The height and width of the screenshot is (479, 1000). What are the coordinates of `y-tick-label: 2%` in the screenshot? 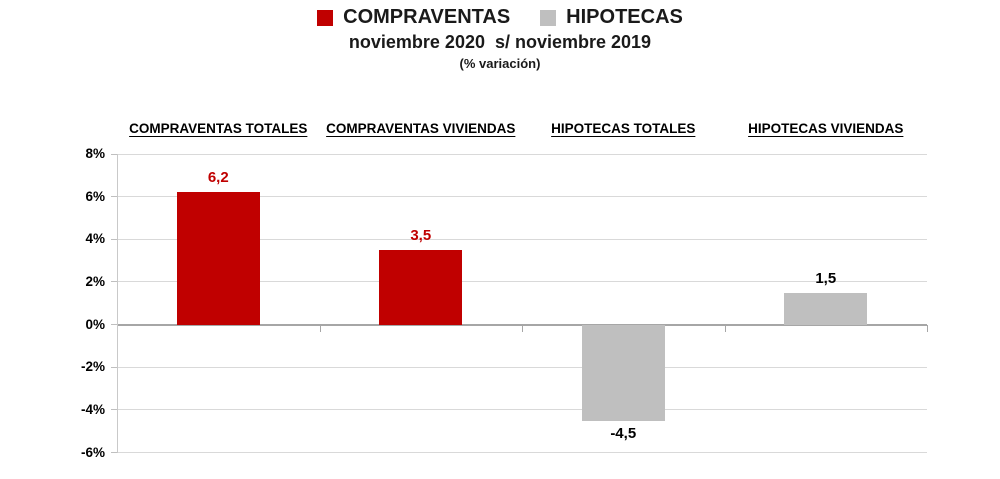 It's located at (95, 281).